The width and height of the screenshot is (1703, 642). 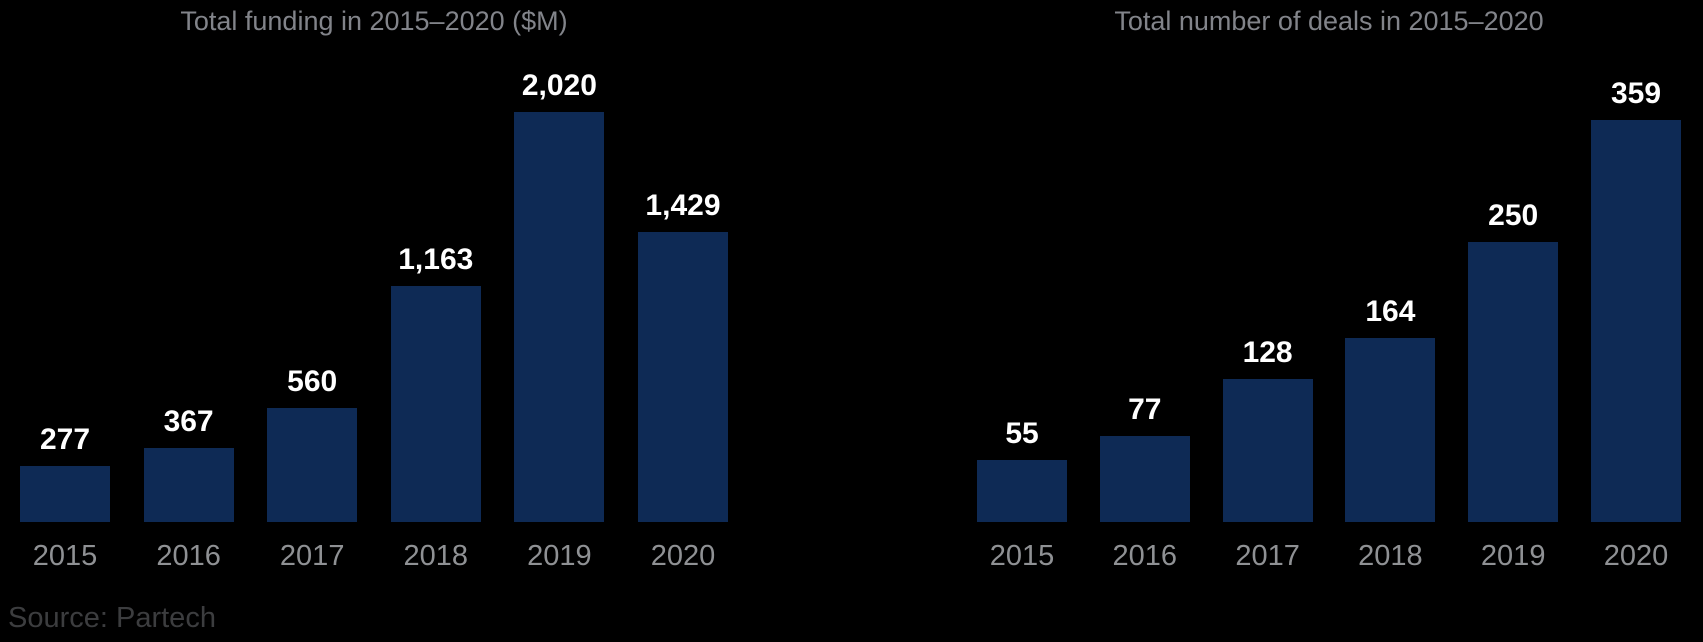 I want to click on bar-group-2018: 164 2018, so click(x=1390, y=286).